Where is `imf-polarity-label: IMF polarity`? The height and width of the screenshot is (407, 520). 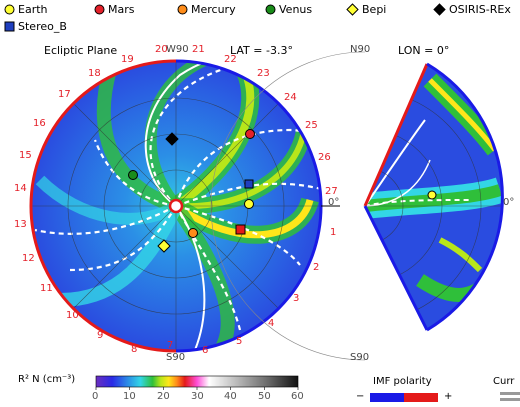 imf-polarity-label: IMF polarity is located at coordinates (402, 381).